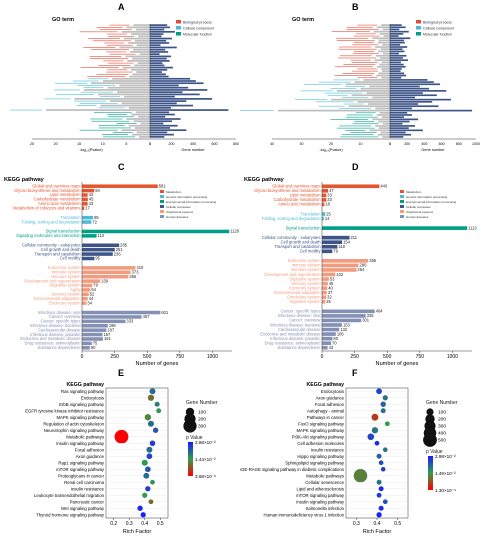  What do you see at coordinates (297, 199) in the screenshot?
I see `kegg-bar-label: Carbohydrate metabolism` at bounding box center [297, 199].